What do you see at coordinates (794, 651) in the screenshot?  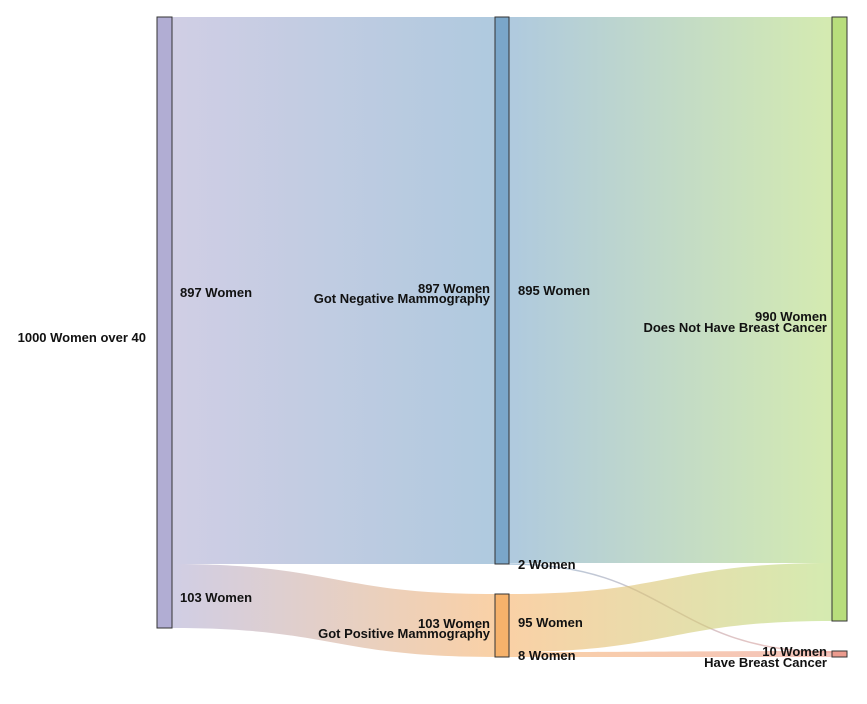 I see `node-bc-value-label: 10 Women` at bounding box center [794, 651].